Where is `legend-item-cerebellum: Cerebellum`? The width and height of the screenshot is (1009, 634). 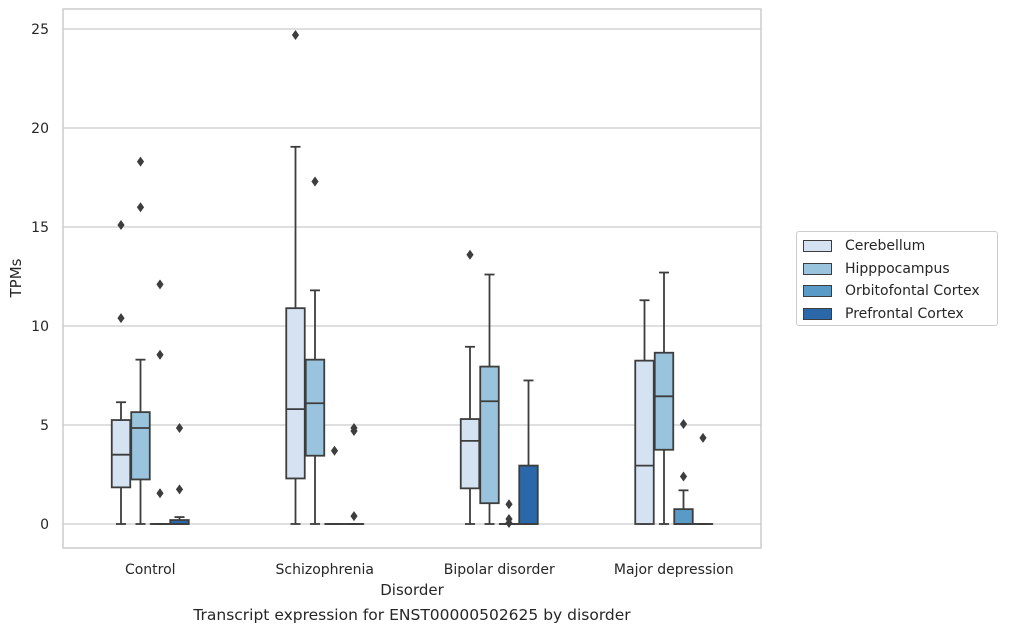 legend-item-cerebellum: Cerebellum is located at coordinates (900, 246).